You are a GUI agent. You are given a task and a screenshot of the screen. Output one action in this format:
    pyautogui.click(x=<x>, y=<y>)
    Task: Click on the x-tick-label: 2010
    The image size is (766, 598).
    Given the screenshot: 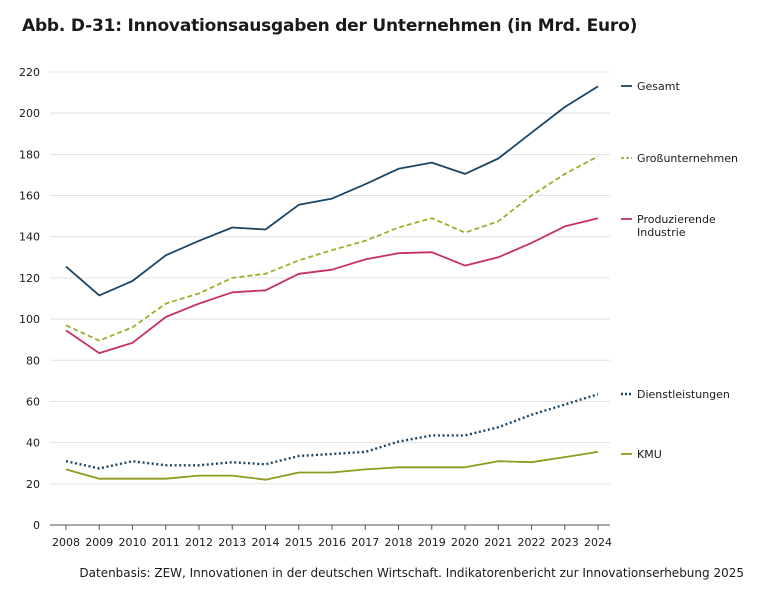 What is the action you would take?
    pyautogui.click(x=133, y=542)
    